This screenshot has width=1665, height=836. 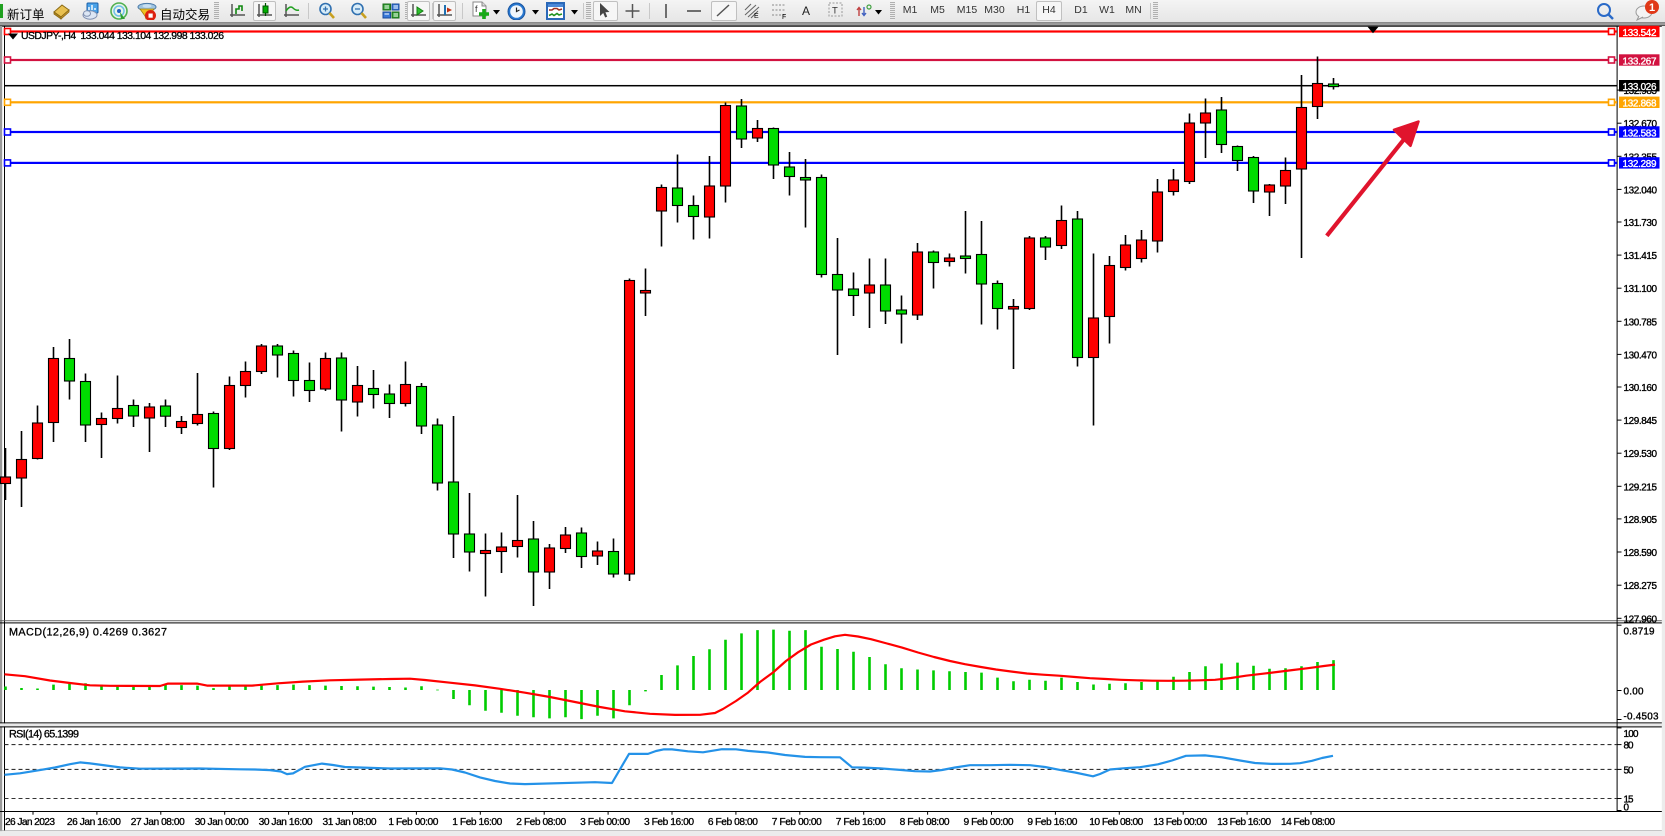 What do you see at coordinates (1634, 692) in the screenshot?
I see `svg-text: 0.00` at bounding box center [1634, 692].